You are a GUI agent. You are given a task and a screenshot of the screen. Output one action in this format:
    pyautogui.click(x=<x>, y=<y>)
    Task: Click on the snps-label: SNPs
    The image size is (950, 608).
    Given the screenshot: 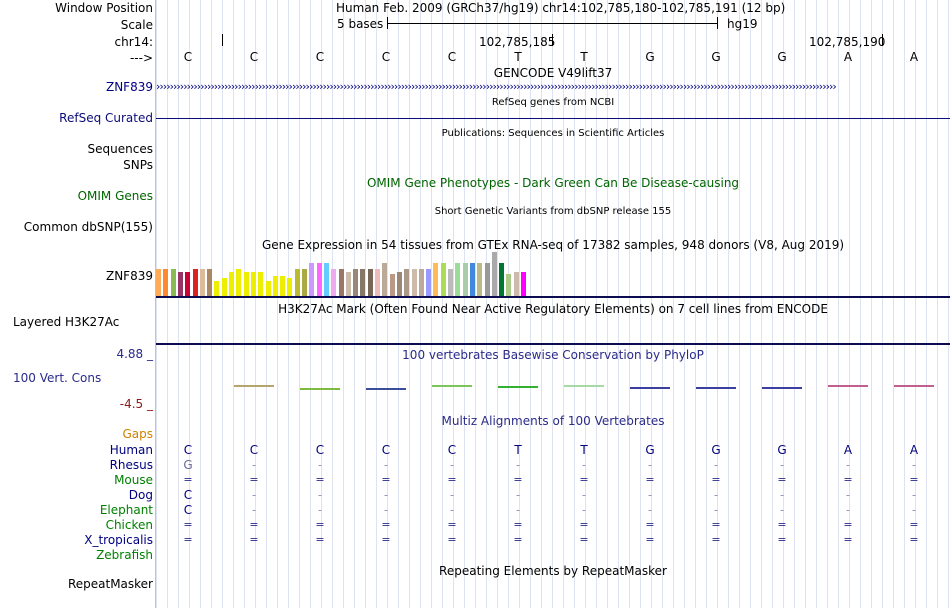 What is the action you would take?
    pyautogui.click(x=138, y=165)
    